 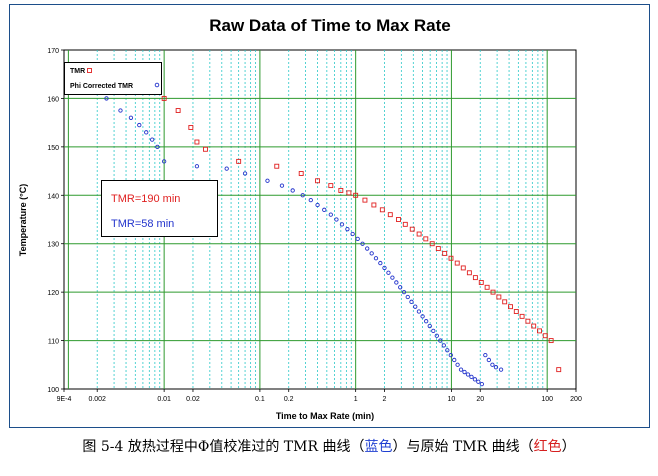 What do you see at coordinates (452, 399) in the screenshot?
I see `x-tick-label: 10` at bounding box center [452, 399].